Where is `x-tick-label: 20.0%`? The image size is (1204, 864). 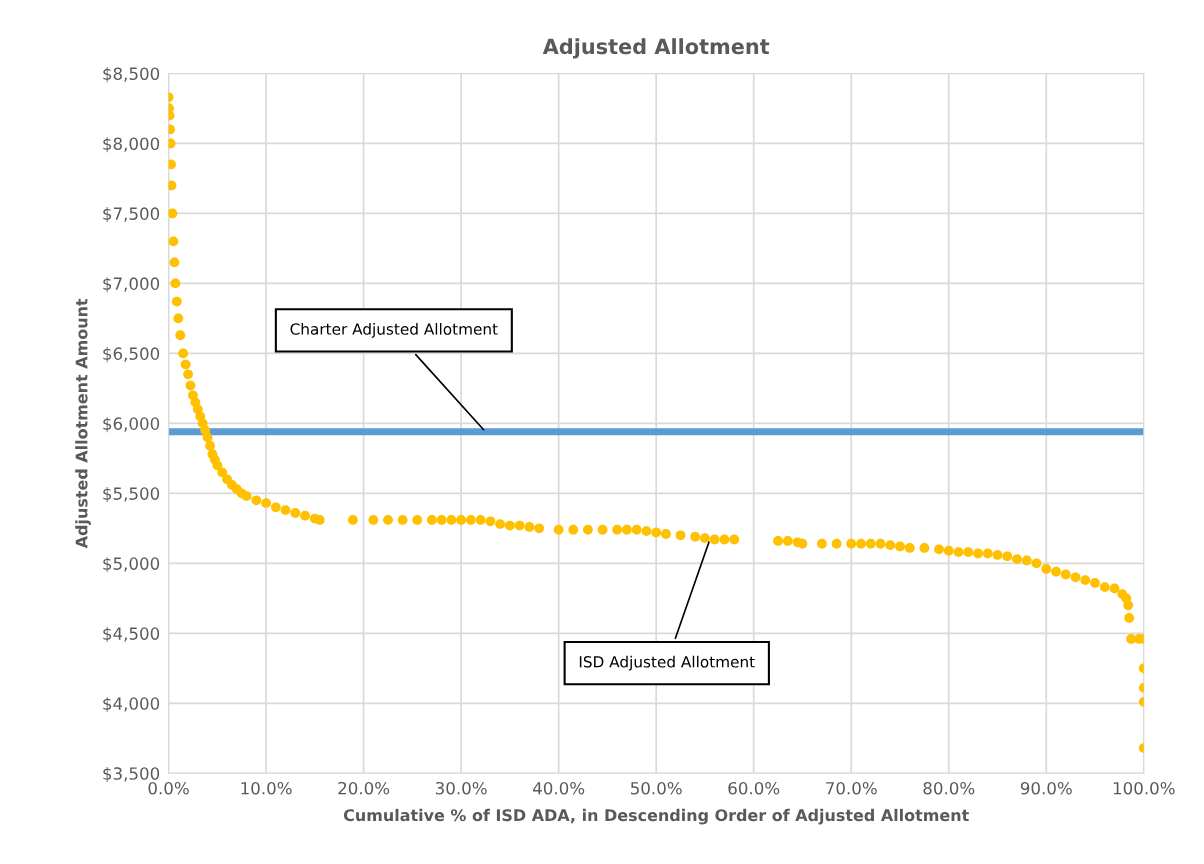
x-tick-label: 20.0% is located at coordinates (364, 788).